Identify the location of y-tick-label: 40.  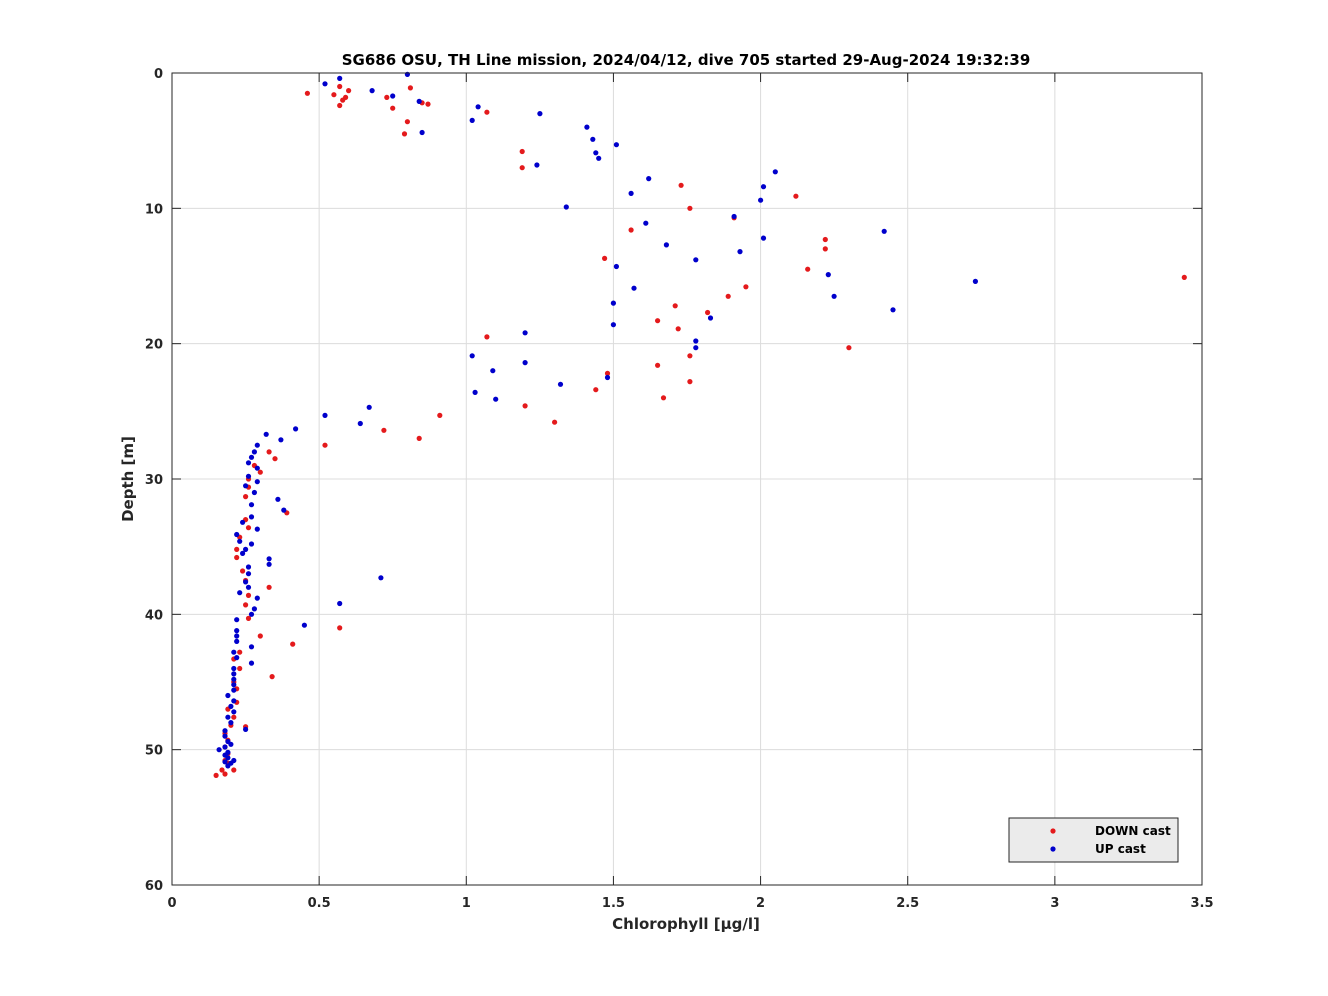
(154, 615).